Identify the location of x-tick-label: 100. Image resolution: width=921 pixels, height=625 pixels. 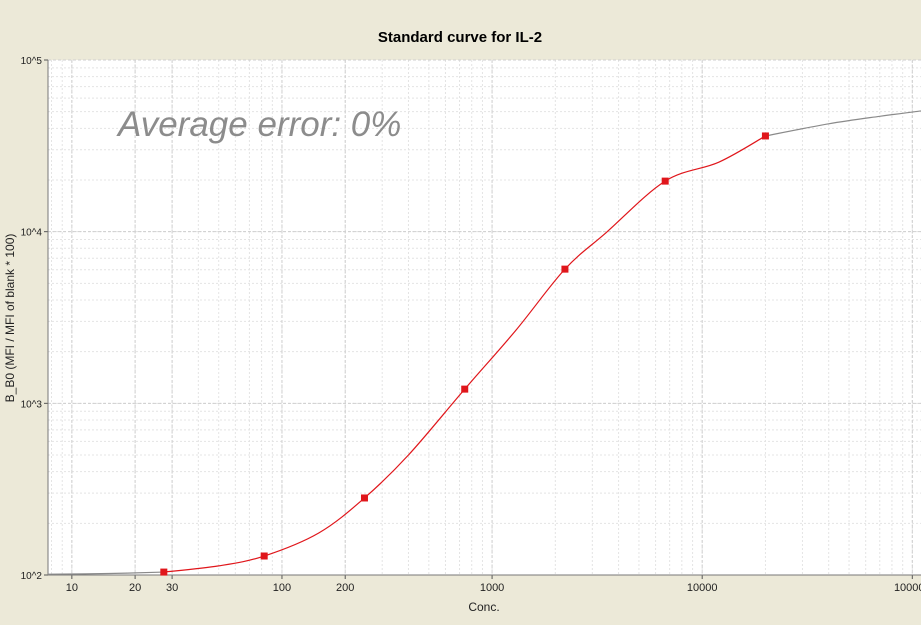
(282, 588).